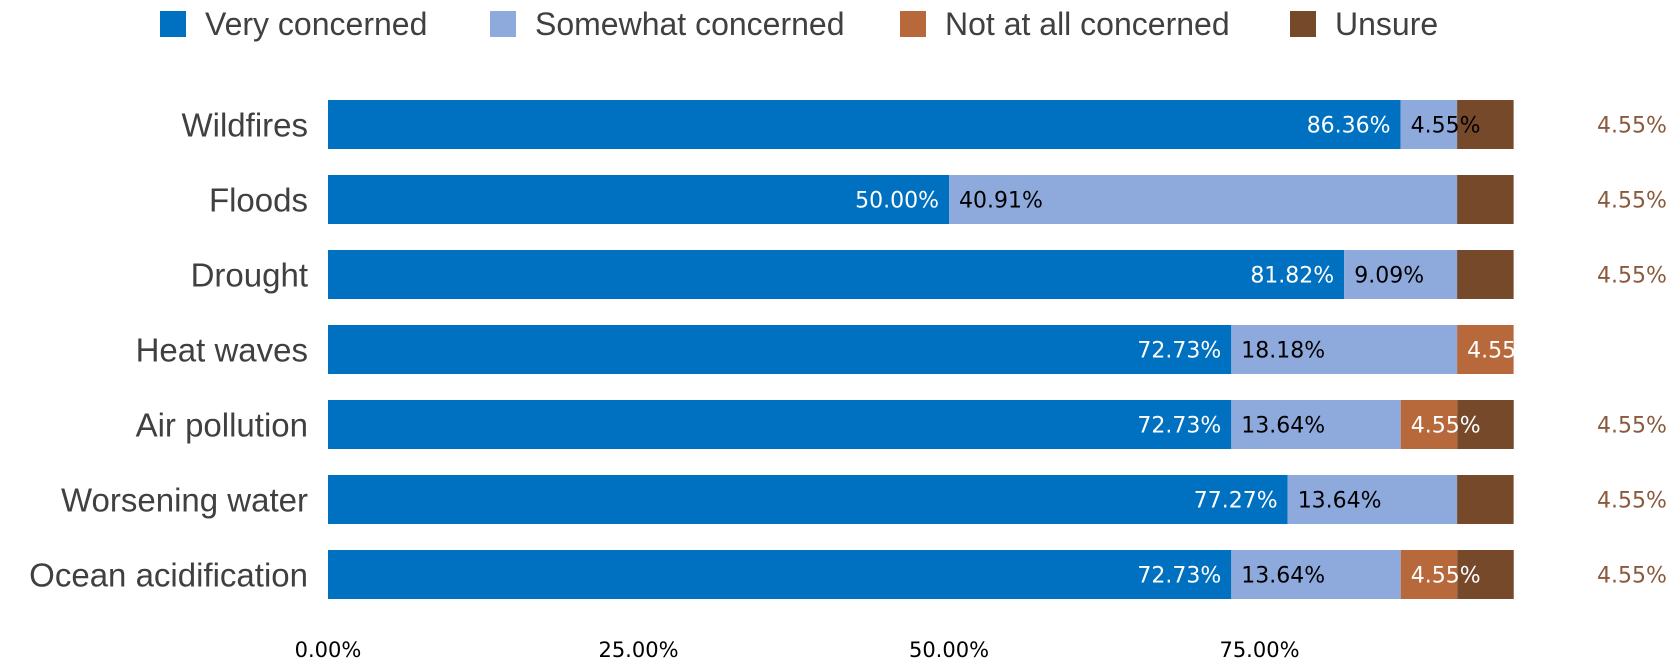 This screenshot has width=1680, height=660. What do you see at coordinates (913, 24) in the screenshot?
I see `legend-swatch-not-at-all-concerned` at bounding box center [913, 24].